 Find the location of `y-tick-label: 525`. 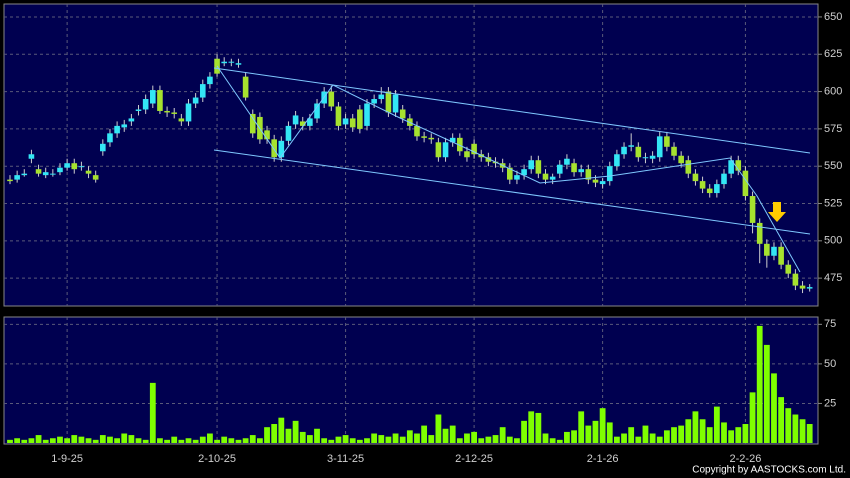

y-tick-label: 525 is located at coordinates (833, 203).